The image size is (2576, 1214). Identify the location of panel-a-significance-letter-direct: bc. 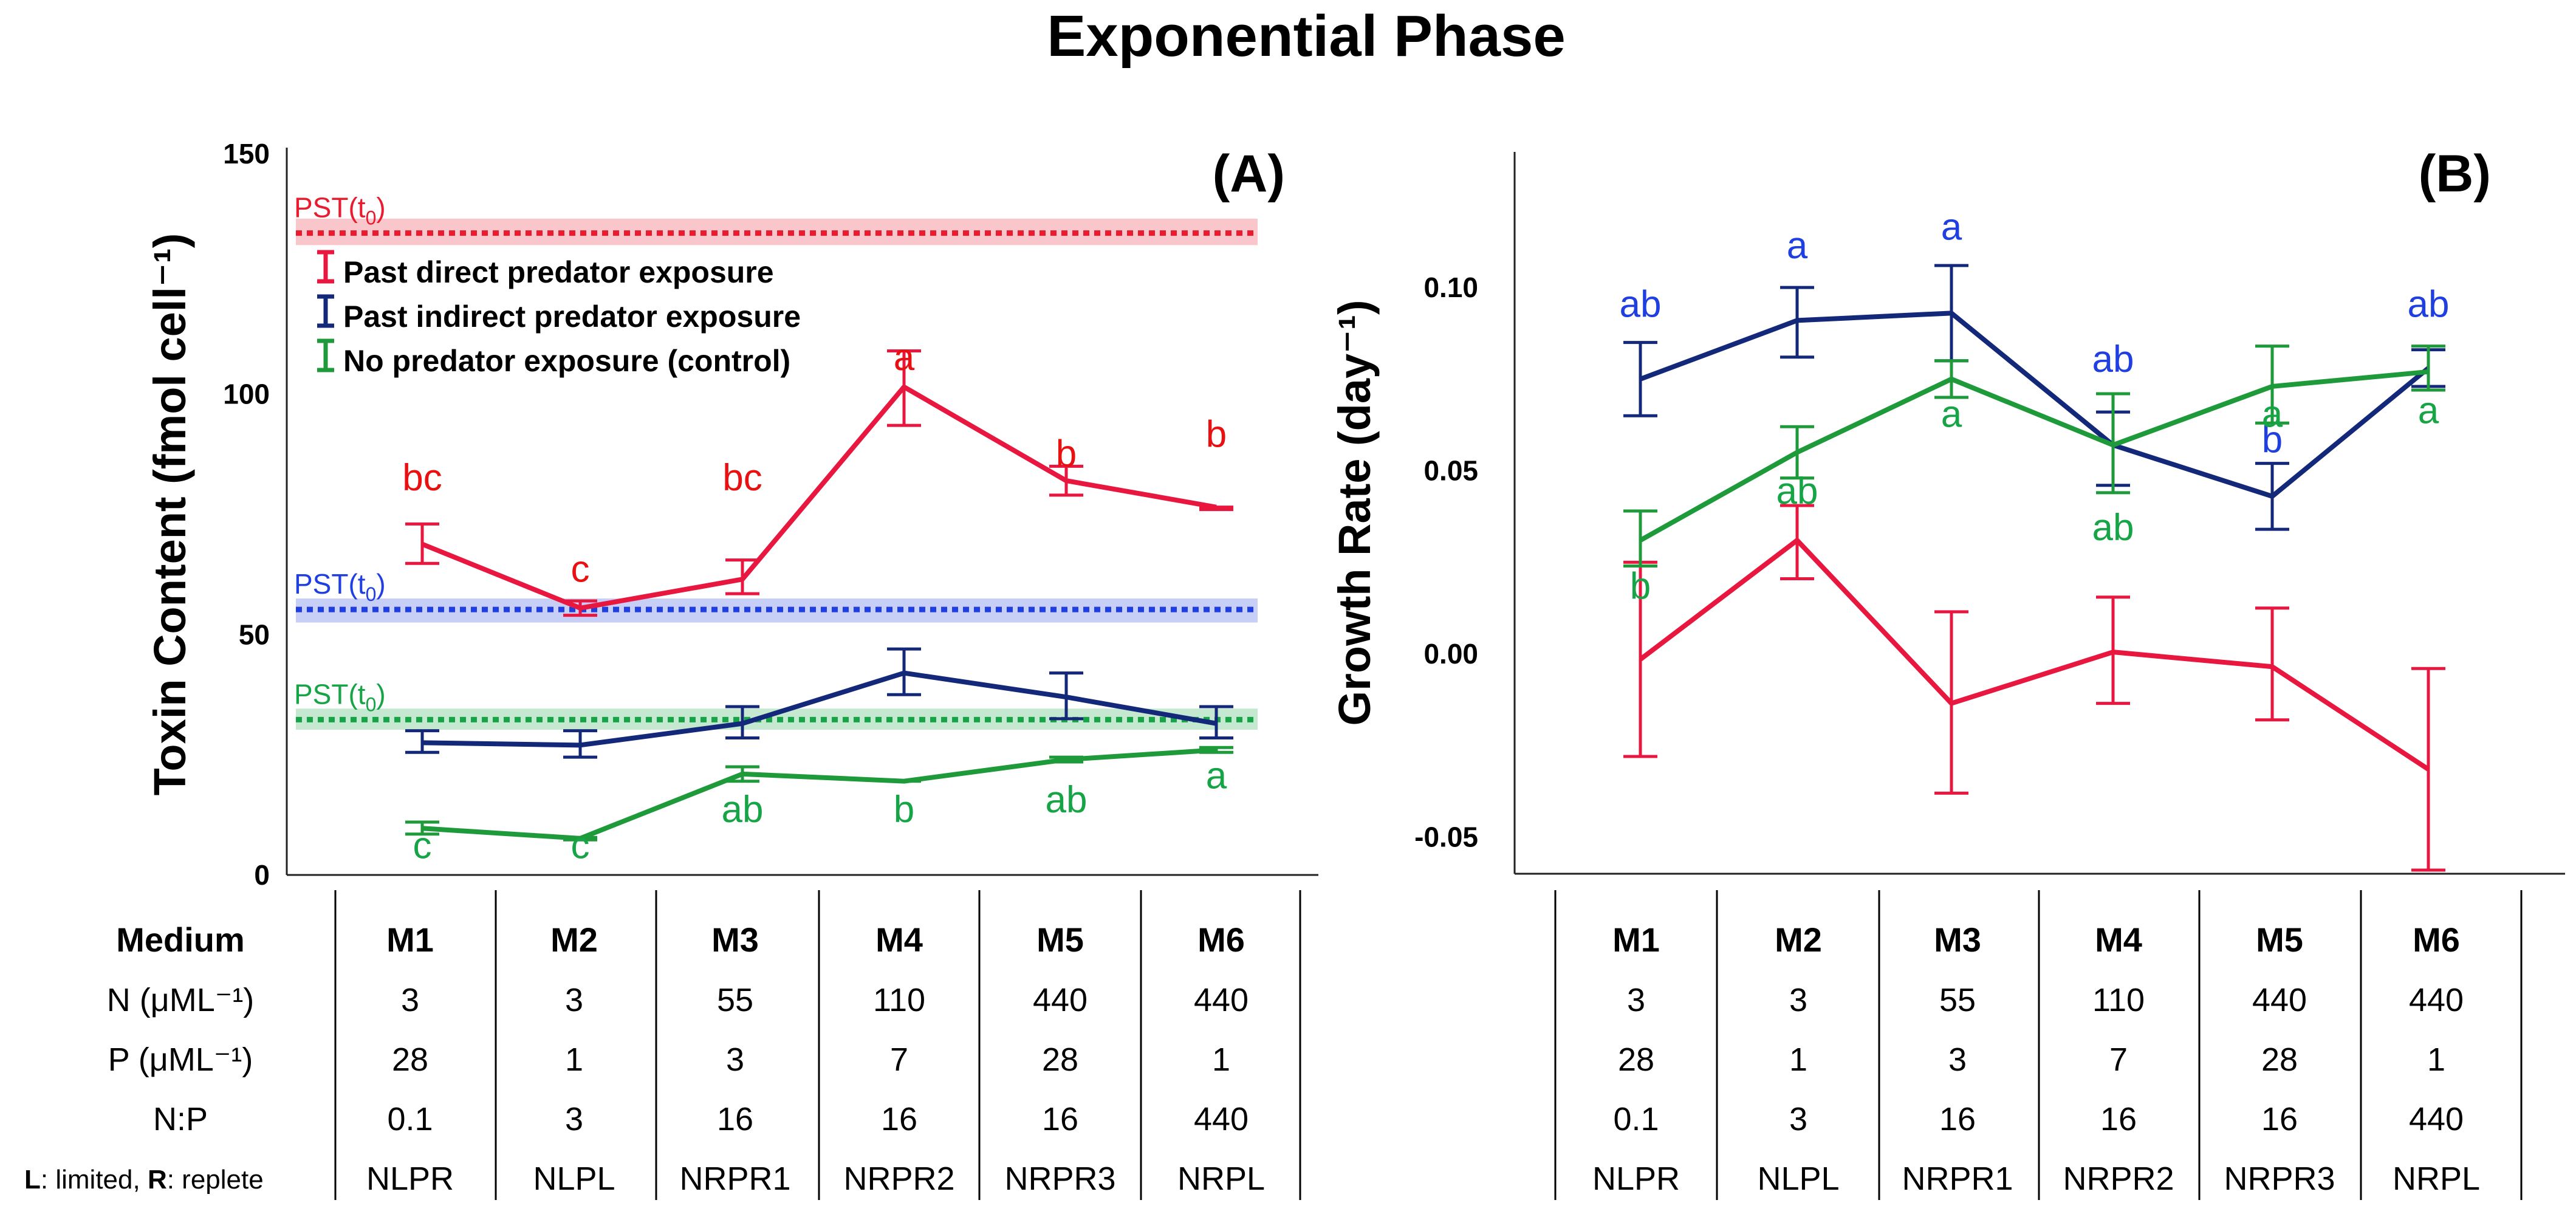
(422, 478).